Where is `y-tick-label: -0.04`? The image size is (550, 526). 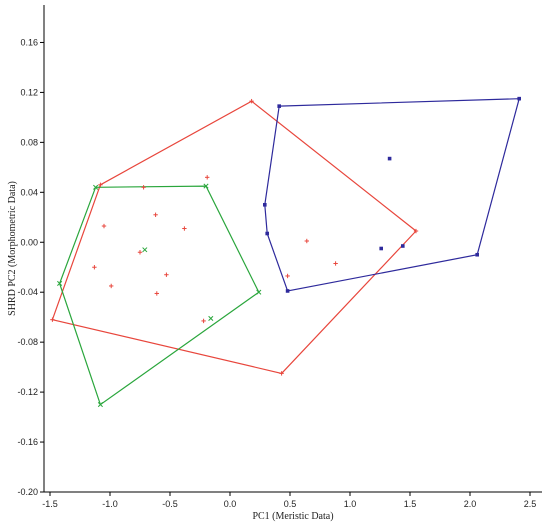
y-tick-label: -0.04 is located at coordinates (27, 292).